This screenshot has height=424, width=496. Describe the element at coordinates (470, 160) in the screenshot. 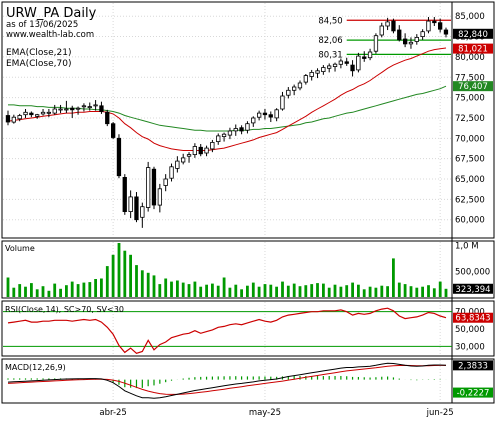

I see `price-tick-label: 67,500` at that location.